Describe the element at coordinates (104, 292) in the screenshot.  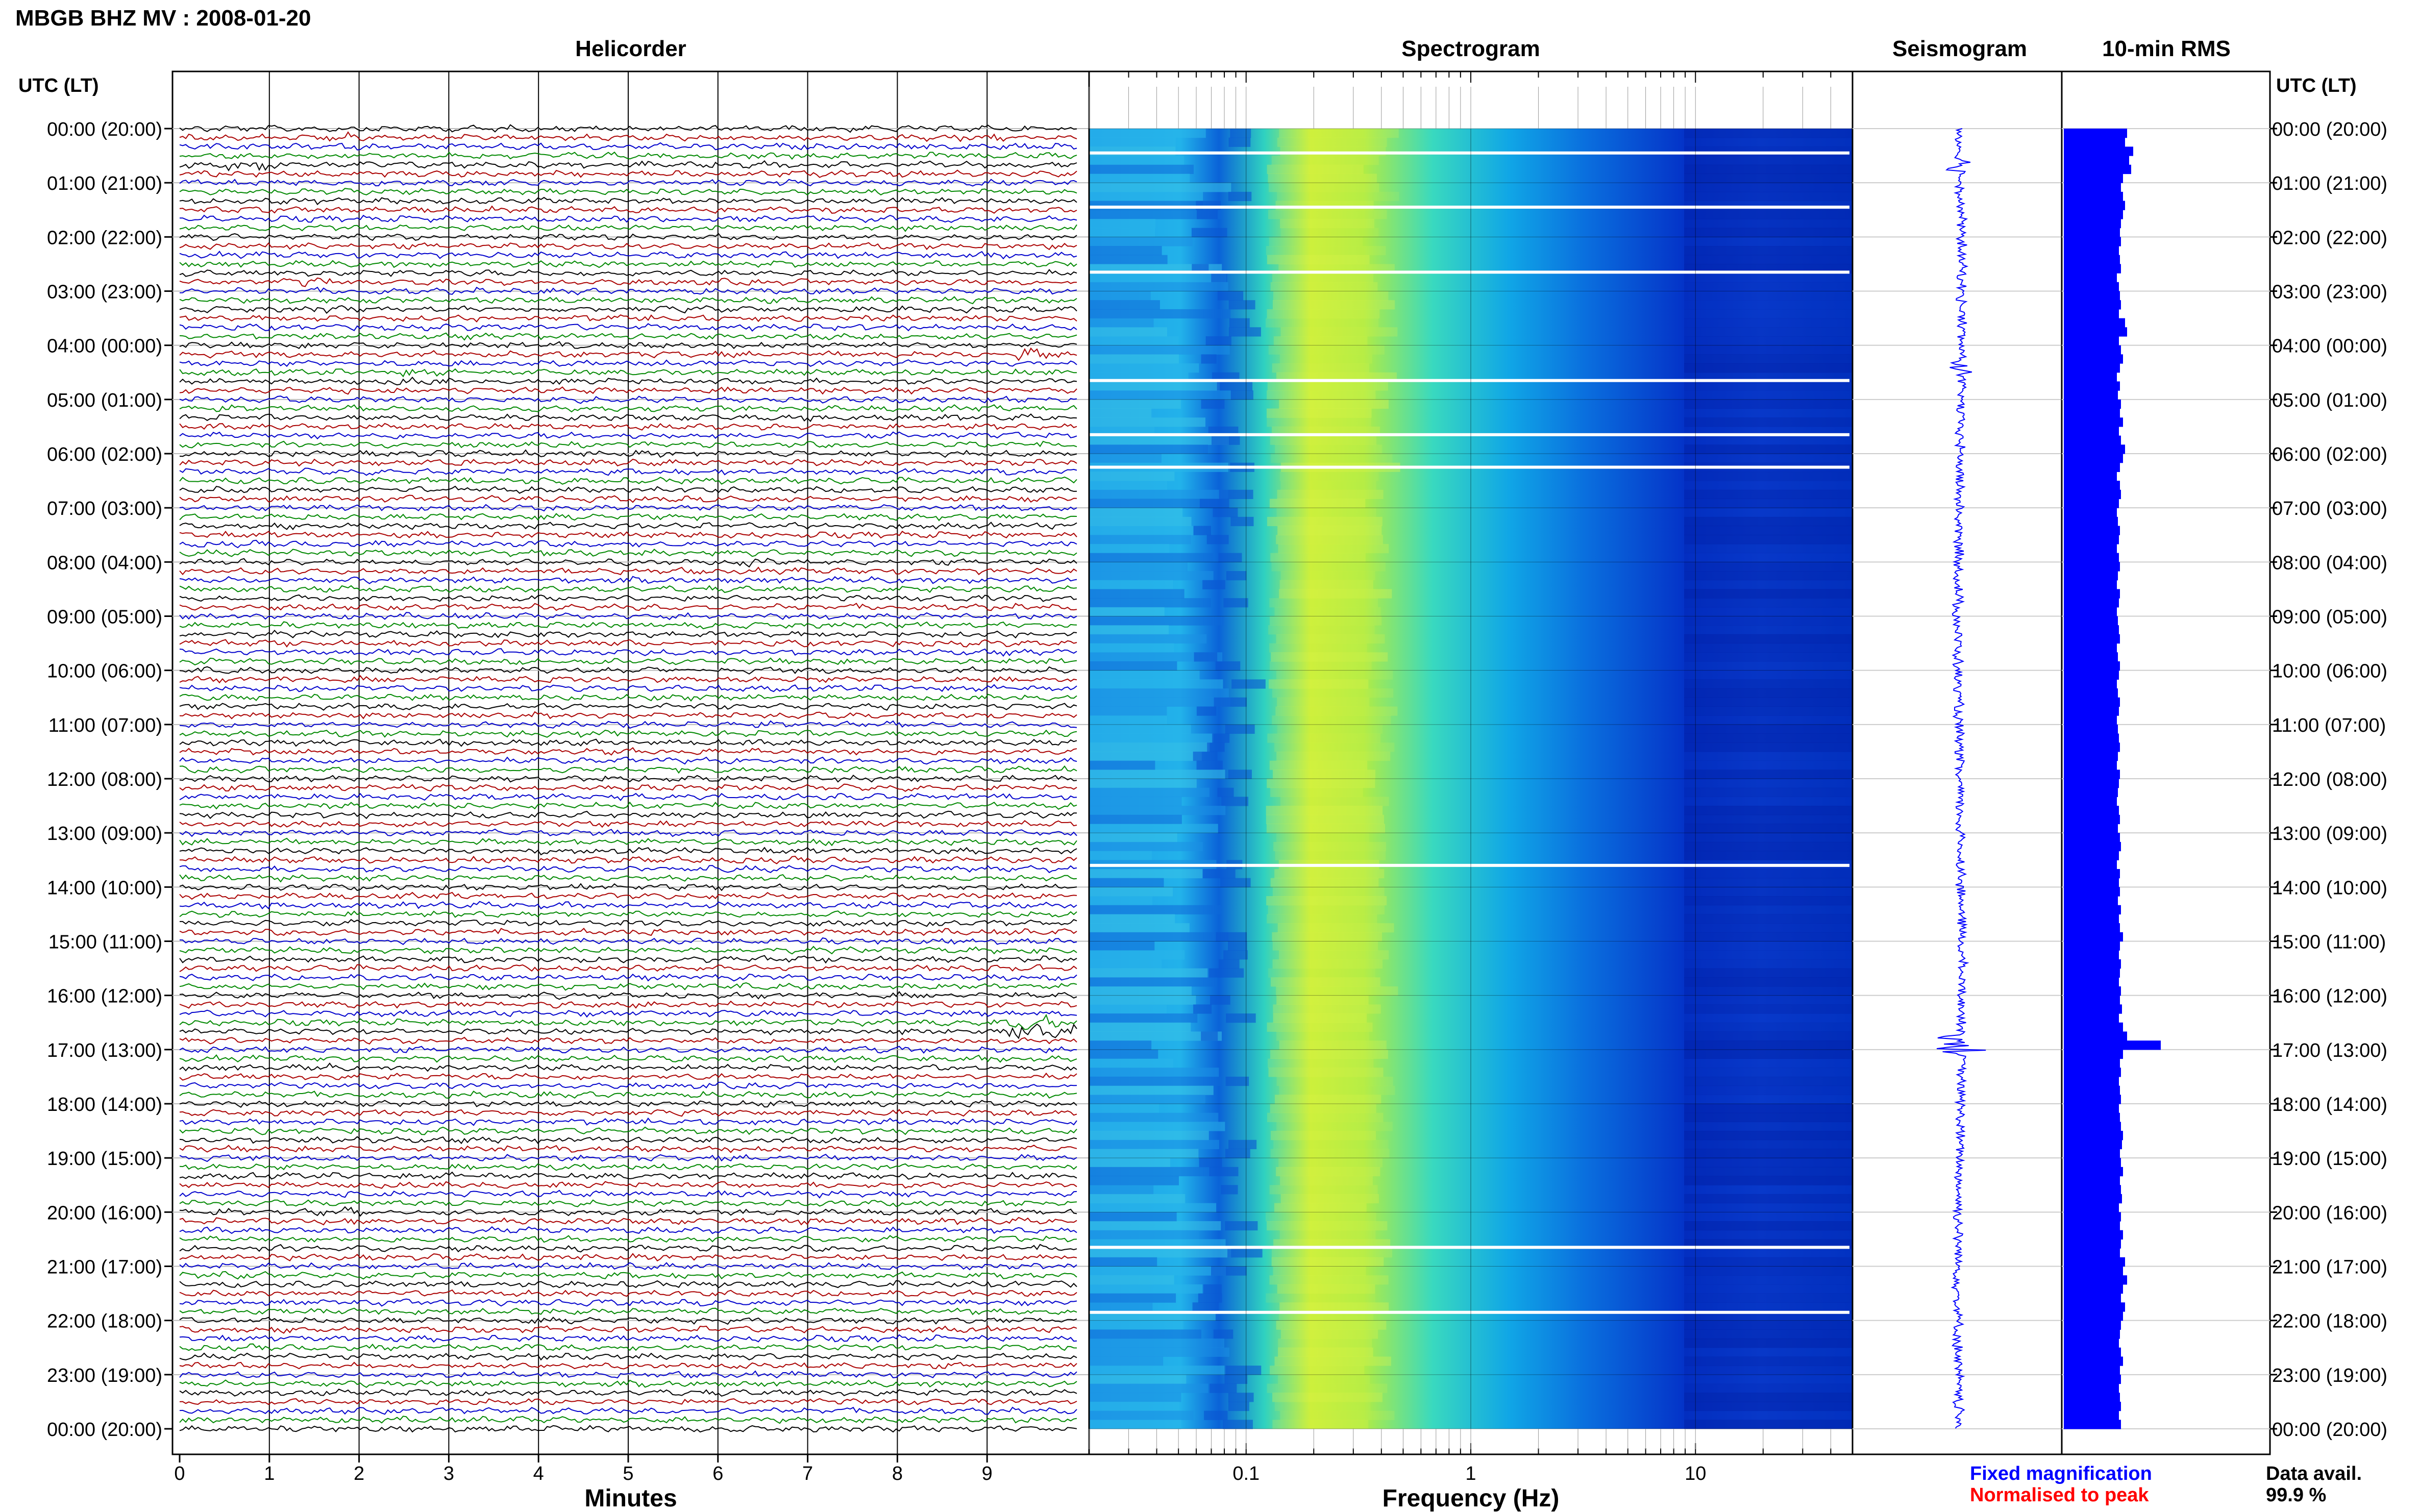
I see `time-label-left: 03:00 (23:00)` at that location.